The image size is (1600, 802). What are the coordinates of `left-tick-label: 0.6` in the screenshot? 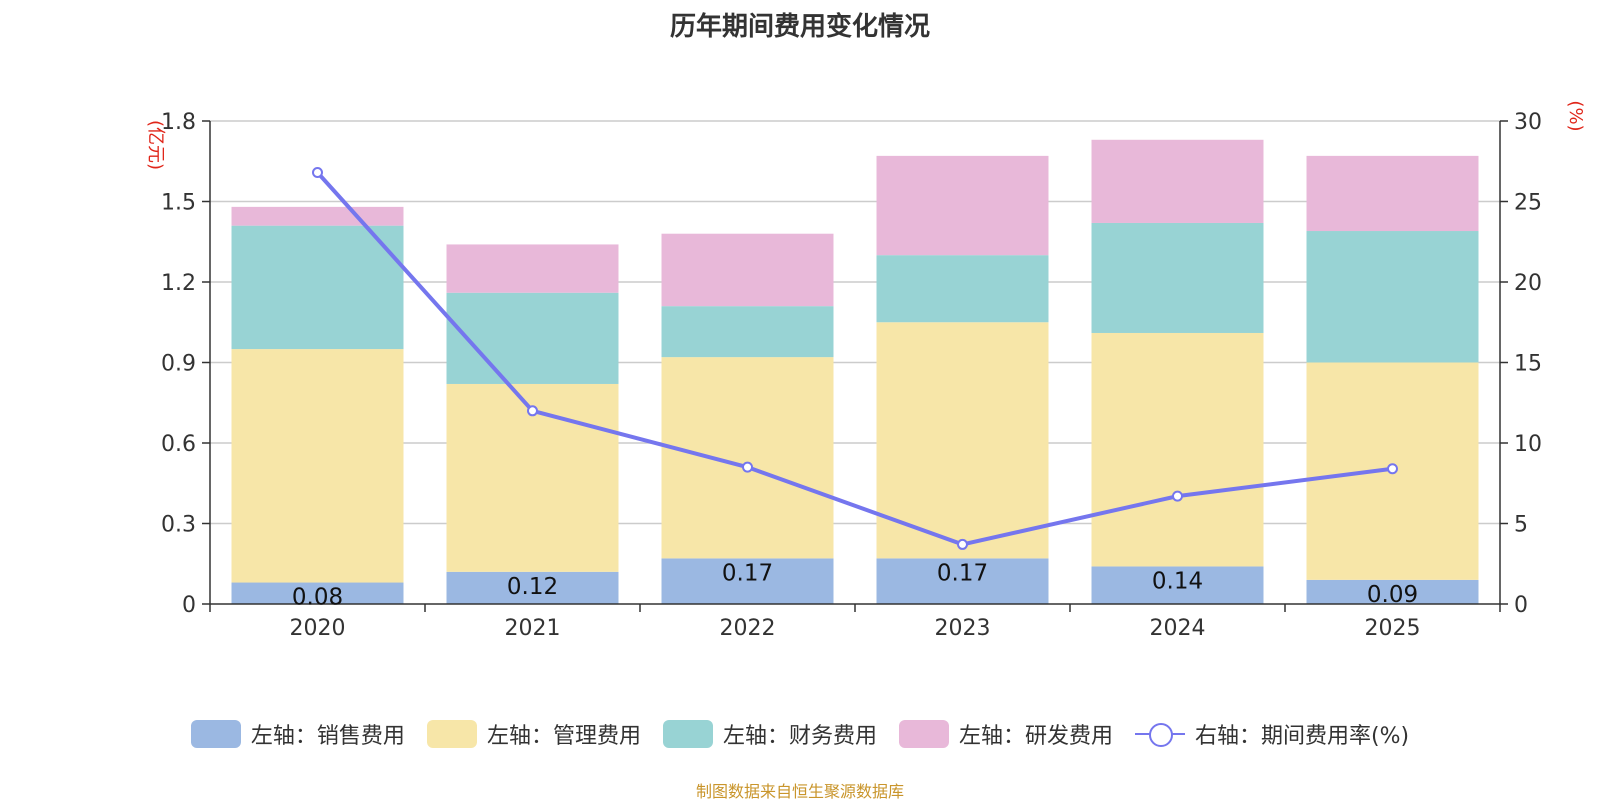 It's located at (178, 444).